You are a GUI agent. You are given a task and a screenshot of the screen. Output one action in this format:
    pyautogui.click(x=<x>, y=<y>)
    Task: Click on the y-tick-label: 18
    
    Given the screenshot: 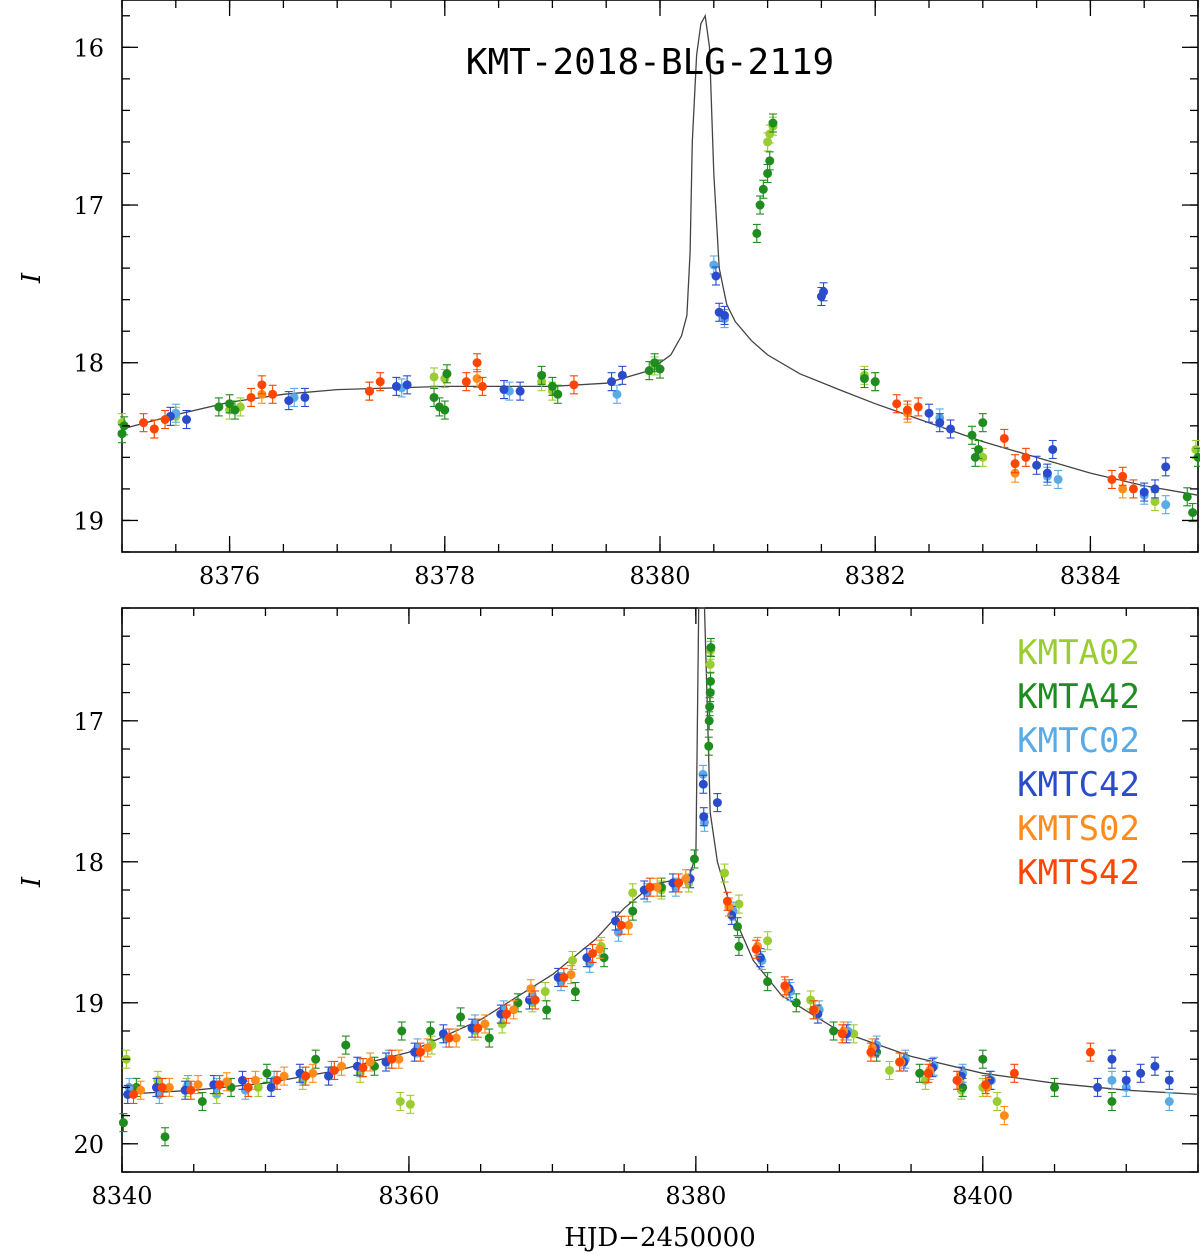 What is the action you would take?
    pyautogui.click(x=88, y=863)
    